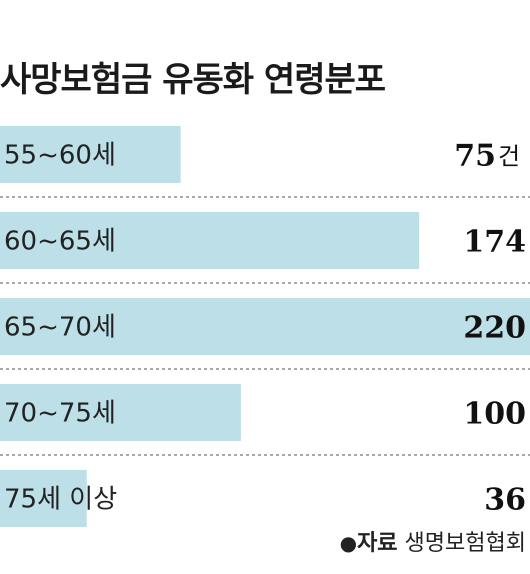 Image resolution: width=530 pixels, height=574 pixels. I want to click on value-label: 100, so click(494, 414).